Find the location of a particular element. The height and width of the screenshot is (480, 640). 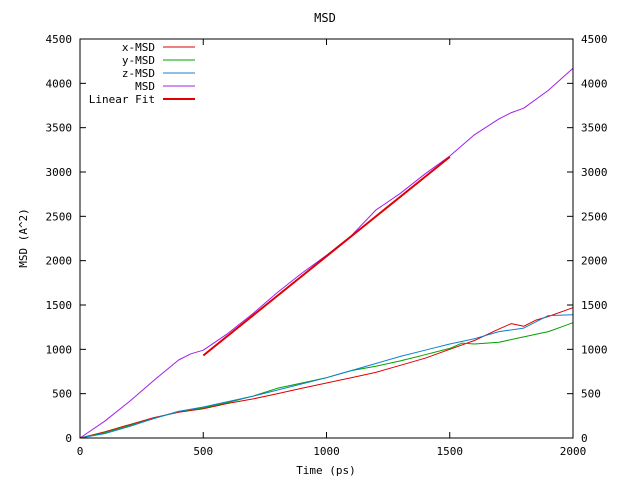

y-tick-label-right-9: 4500 is located at coordinates (594, 39).